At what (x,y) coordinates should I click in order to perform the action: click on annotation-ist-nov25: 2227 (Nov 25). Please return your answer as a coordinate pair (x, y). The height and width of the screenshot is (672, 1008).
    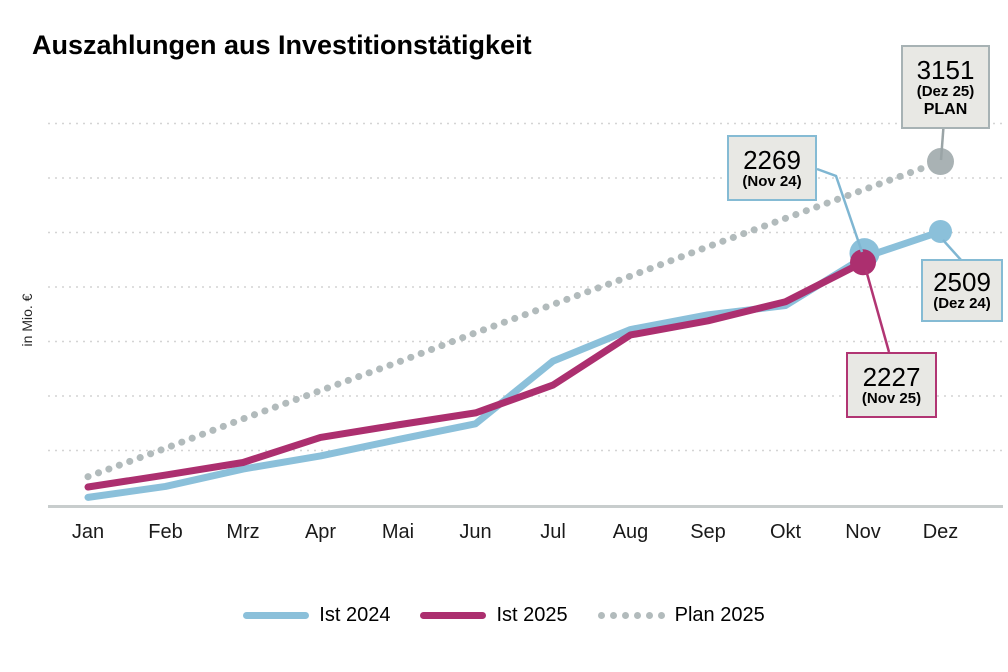
    Looking at the image, I should click on (891, 385).